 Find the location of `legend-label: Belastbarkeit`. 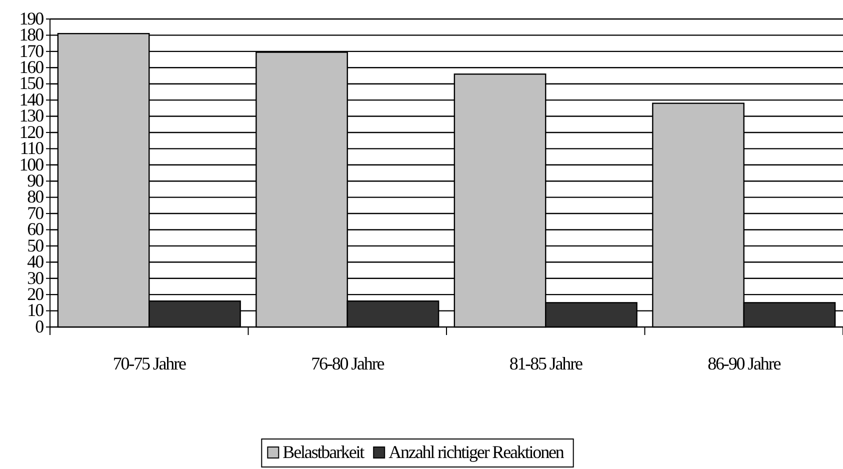

legend-label: Belastbarkeit is located at coordinates (323, 452).